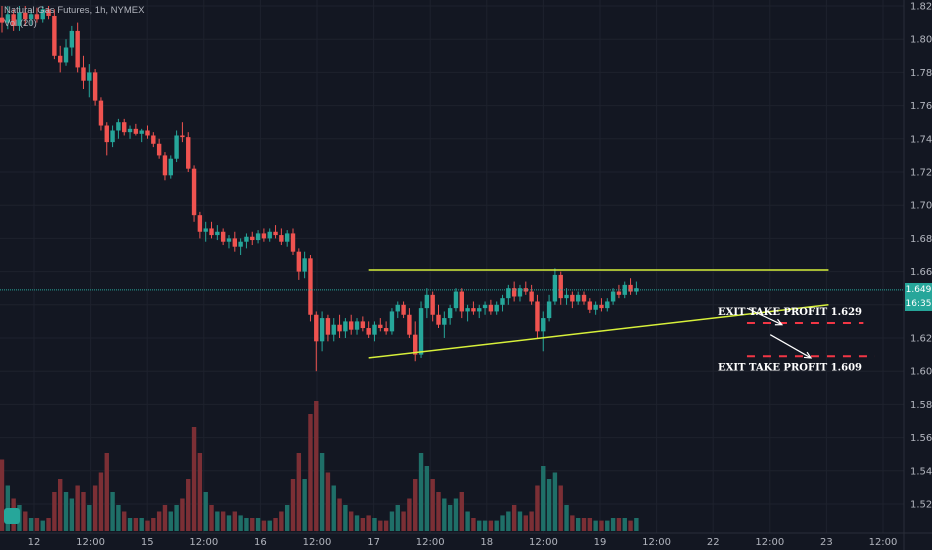 This screenshot has height=550, width=932. What do you see at coordinates (921, 505) in the screenshot?
I see `y-tick-label: 1.520` at bounding box center [921, 505].